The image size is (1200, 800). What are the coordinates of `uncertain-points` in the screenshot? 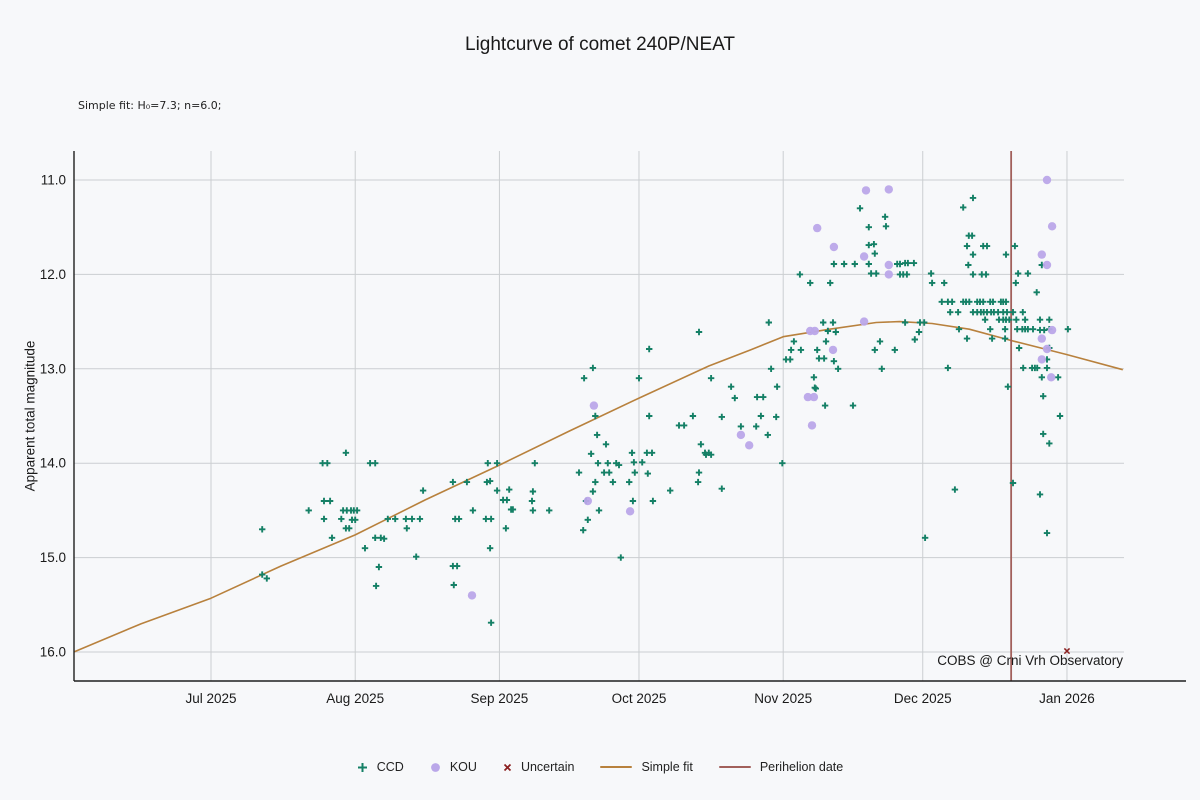 It's located at (1067, 651).